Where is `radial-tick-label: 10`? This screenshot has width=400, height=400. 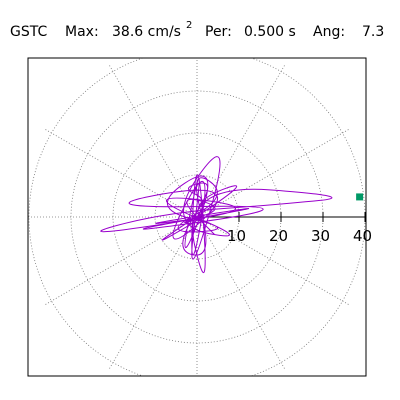
radial-tick-label: 10 is located at coordinates (236, 236).